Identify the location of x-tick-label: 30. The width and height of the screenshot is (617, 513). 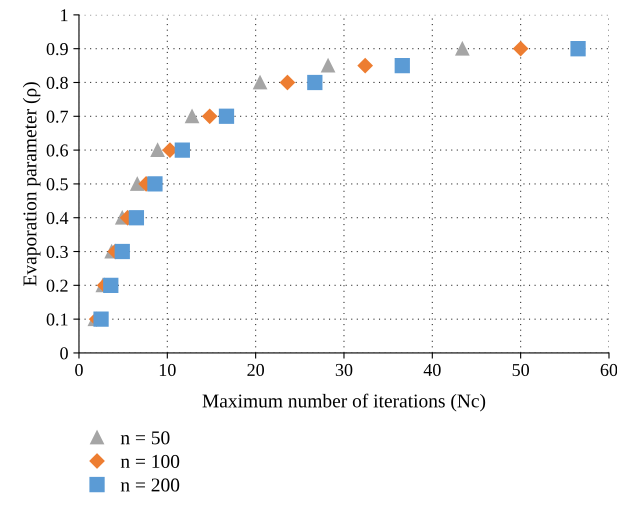
(344, 370).